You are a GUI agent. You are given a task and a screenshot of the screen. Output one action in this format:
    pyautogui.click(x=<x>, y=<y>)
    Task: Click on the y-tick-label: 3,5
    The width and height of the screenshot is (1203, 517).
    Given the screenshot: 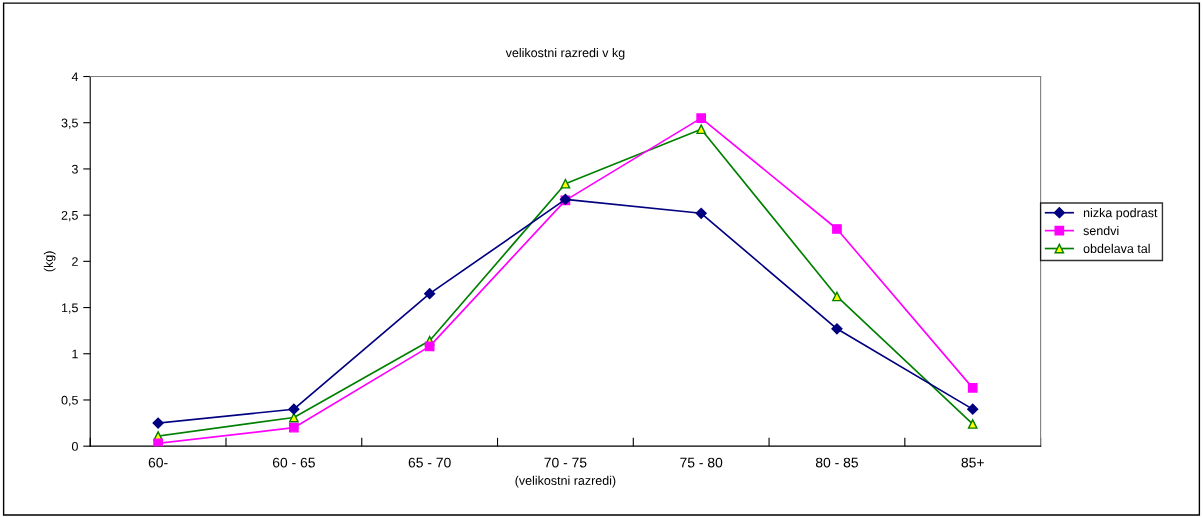 What is the action you would take?
    pyautogui.click(x=69, y=123)
    